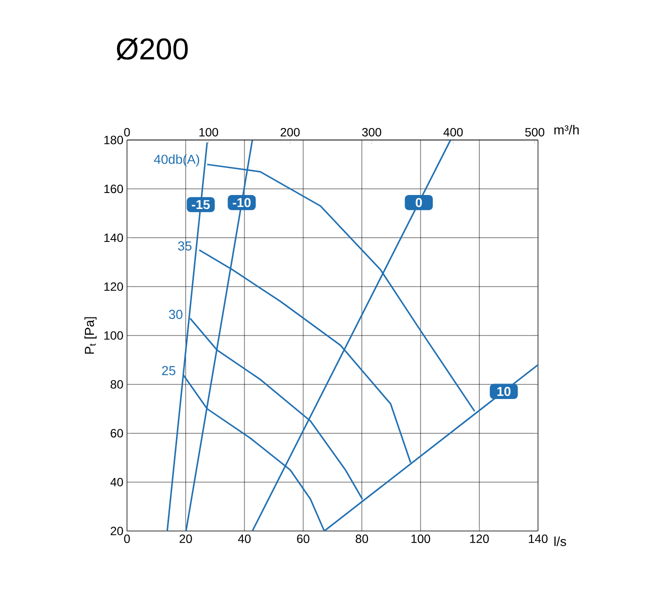 The width and height of the screenshot is (652, 592). Describe the element at coordinates (534, 132) in the screenshot. I see `x2-tick-label: 500` at that location.